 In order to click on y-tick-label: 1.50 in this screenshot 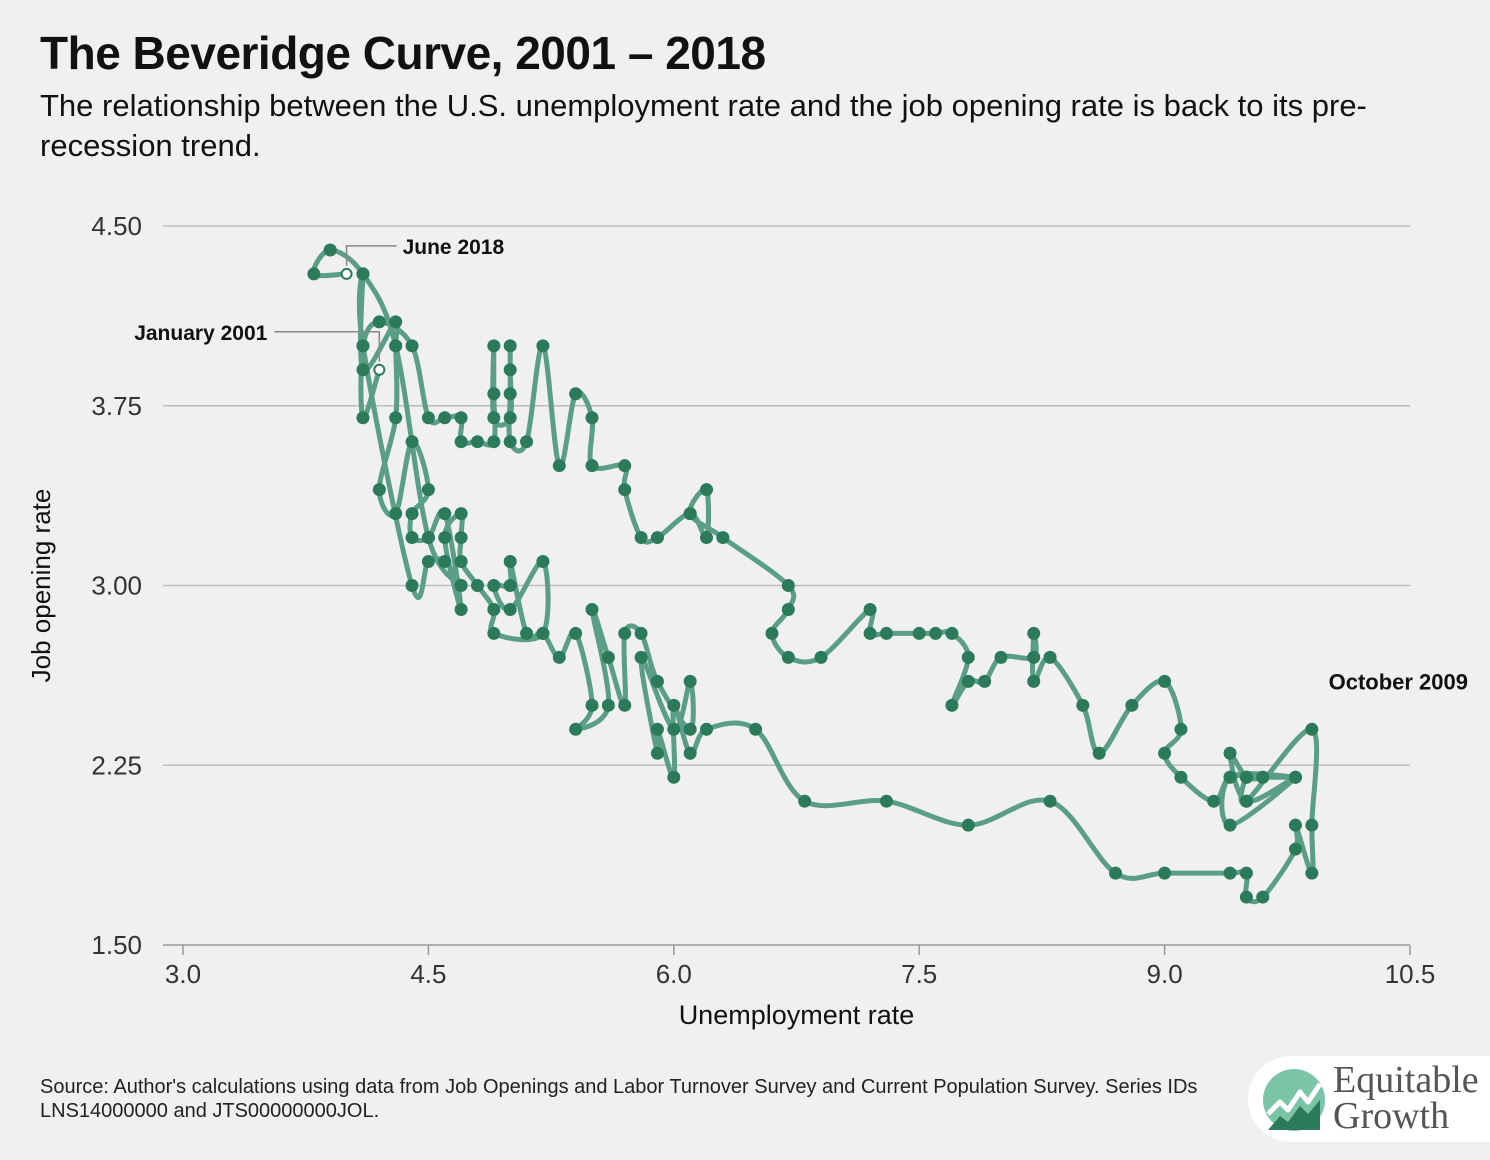, I will do `click(116, 945)`.